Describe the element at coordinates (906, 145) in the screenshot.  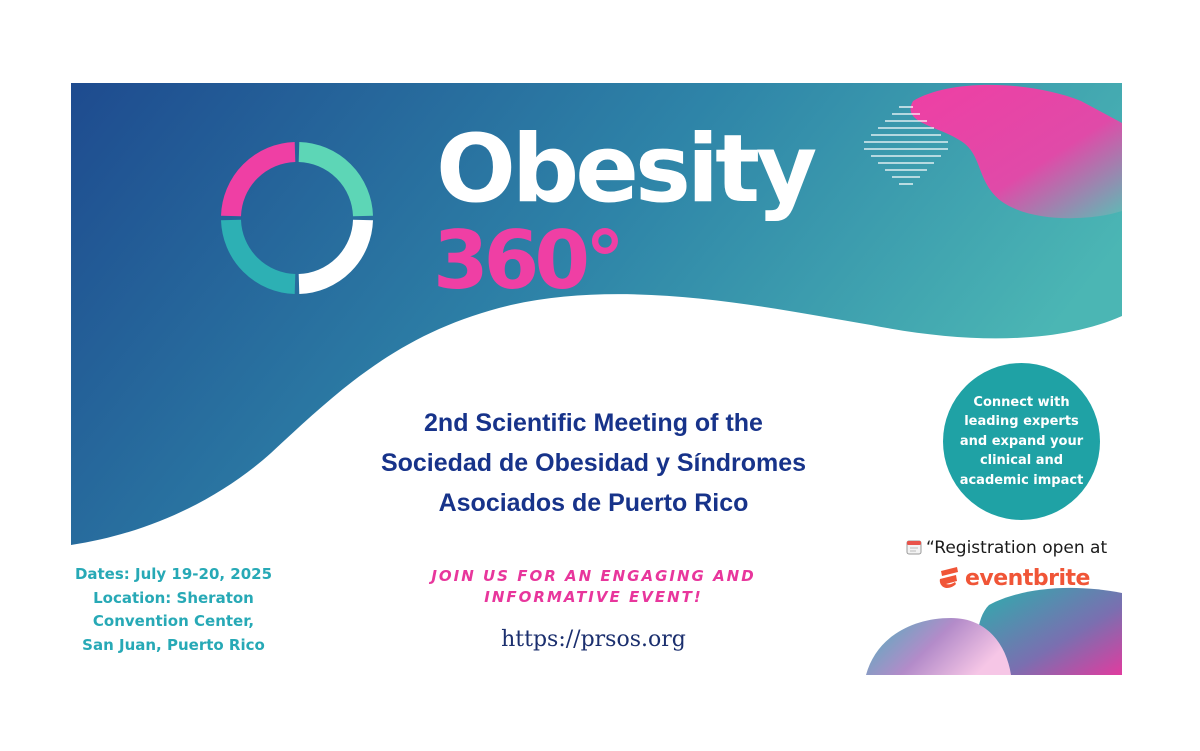
I see `striped-diamond-shape` at that location.